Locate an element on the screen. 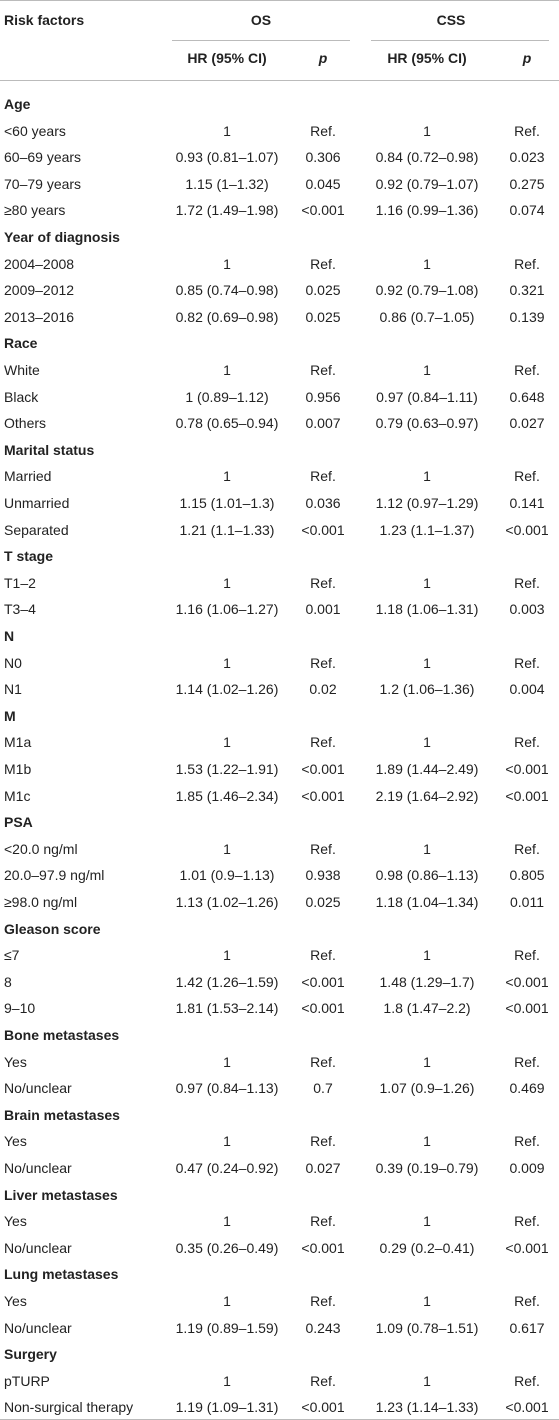 This screenshot has height=1420, width=559. cell: 0.243 is located at coordinates (323, 1327).